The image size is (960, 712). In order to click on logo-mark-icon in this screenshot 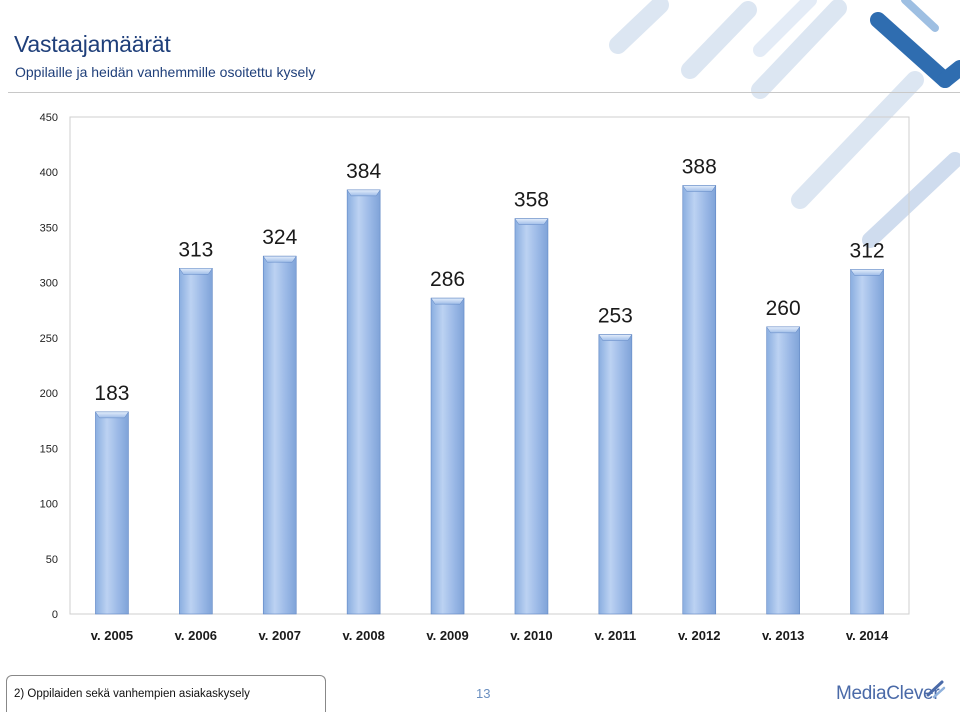, I will do `click(936, 689)`.